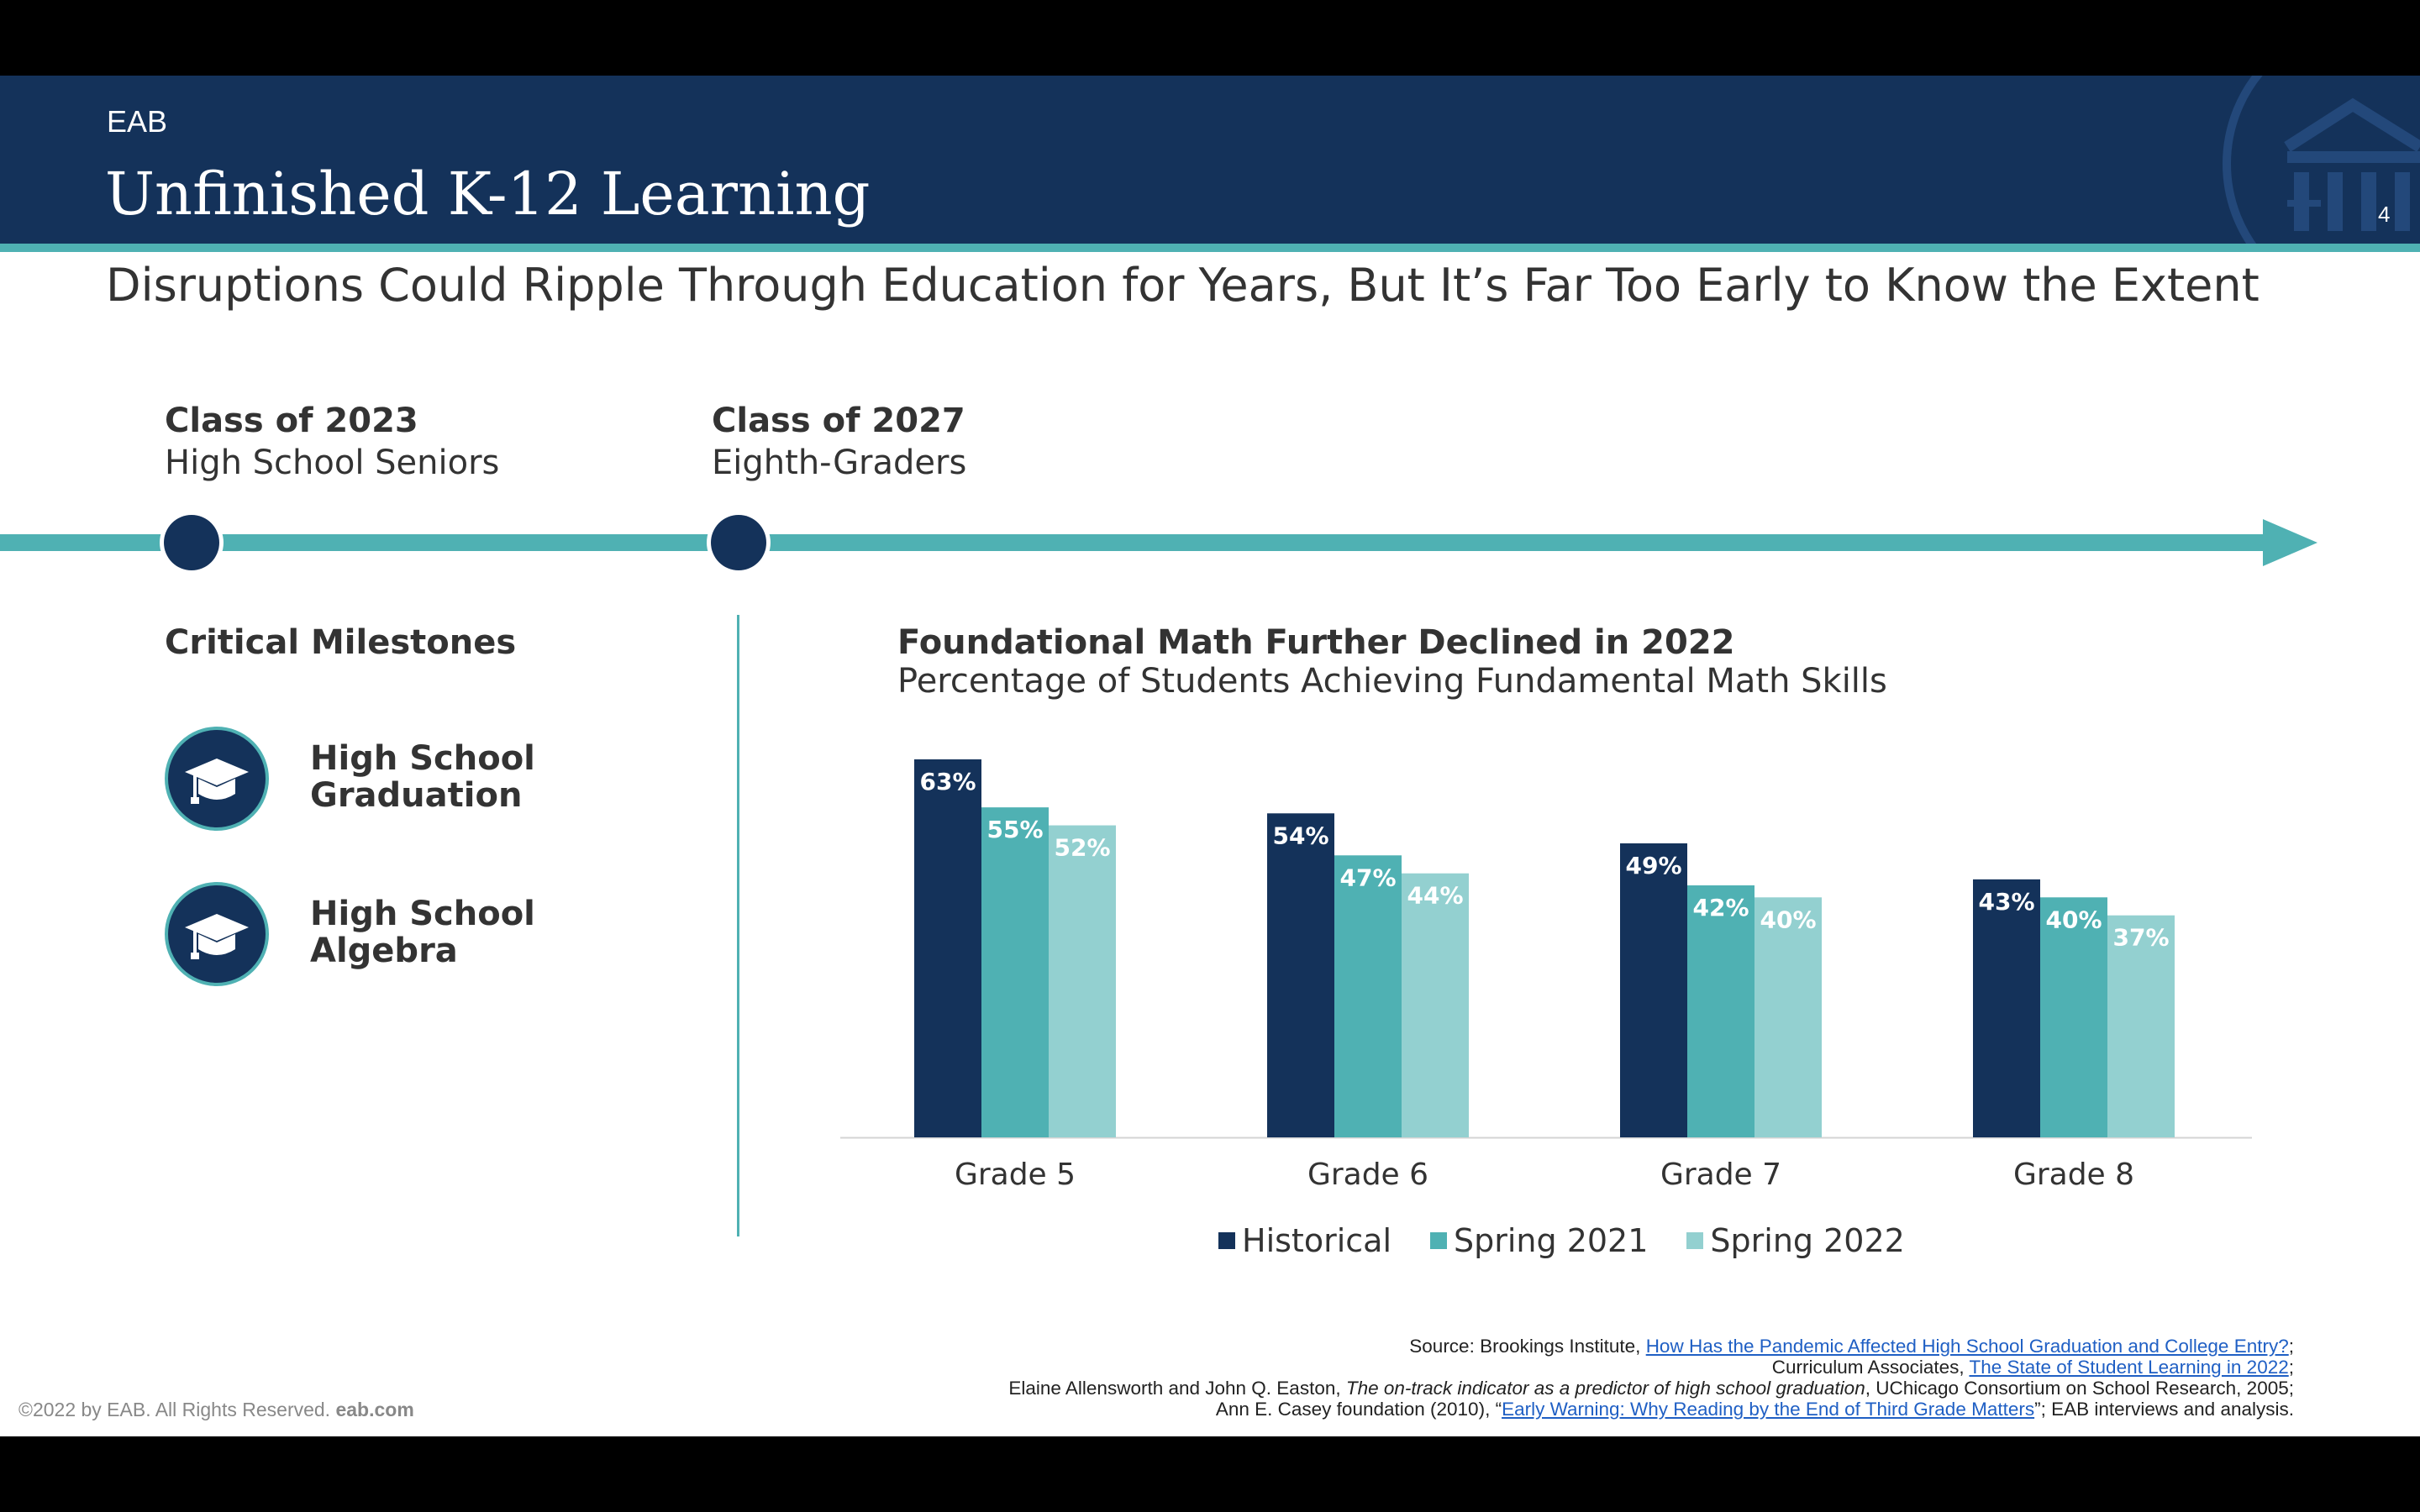  I want to click on data-label-historical-grade-5: 63%, so click(947, 781).